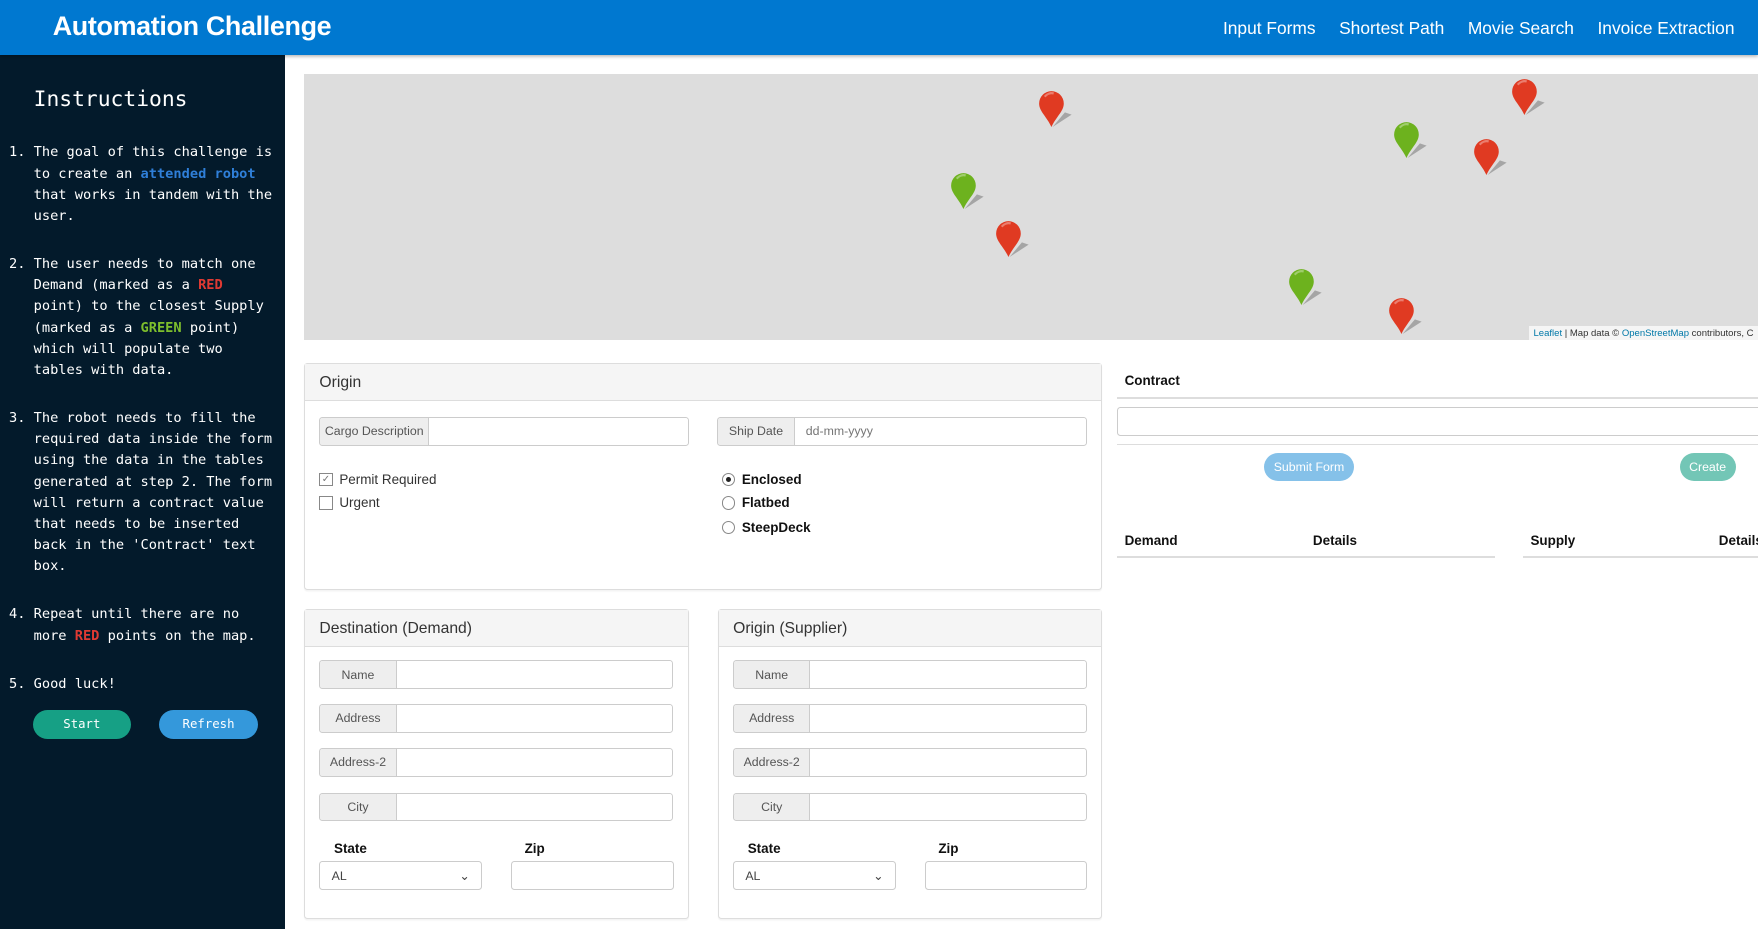 Image resolution: width=1758 pixels, height=929 pixels. What do you see at coordinates (772, 718) in the screenshot?
I see `sup-address-label: Address` at bounding box center [772, 718].